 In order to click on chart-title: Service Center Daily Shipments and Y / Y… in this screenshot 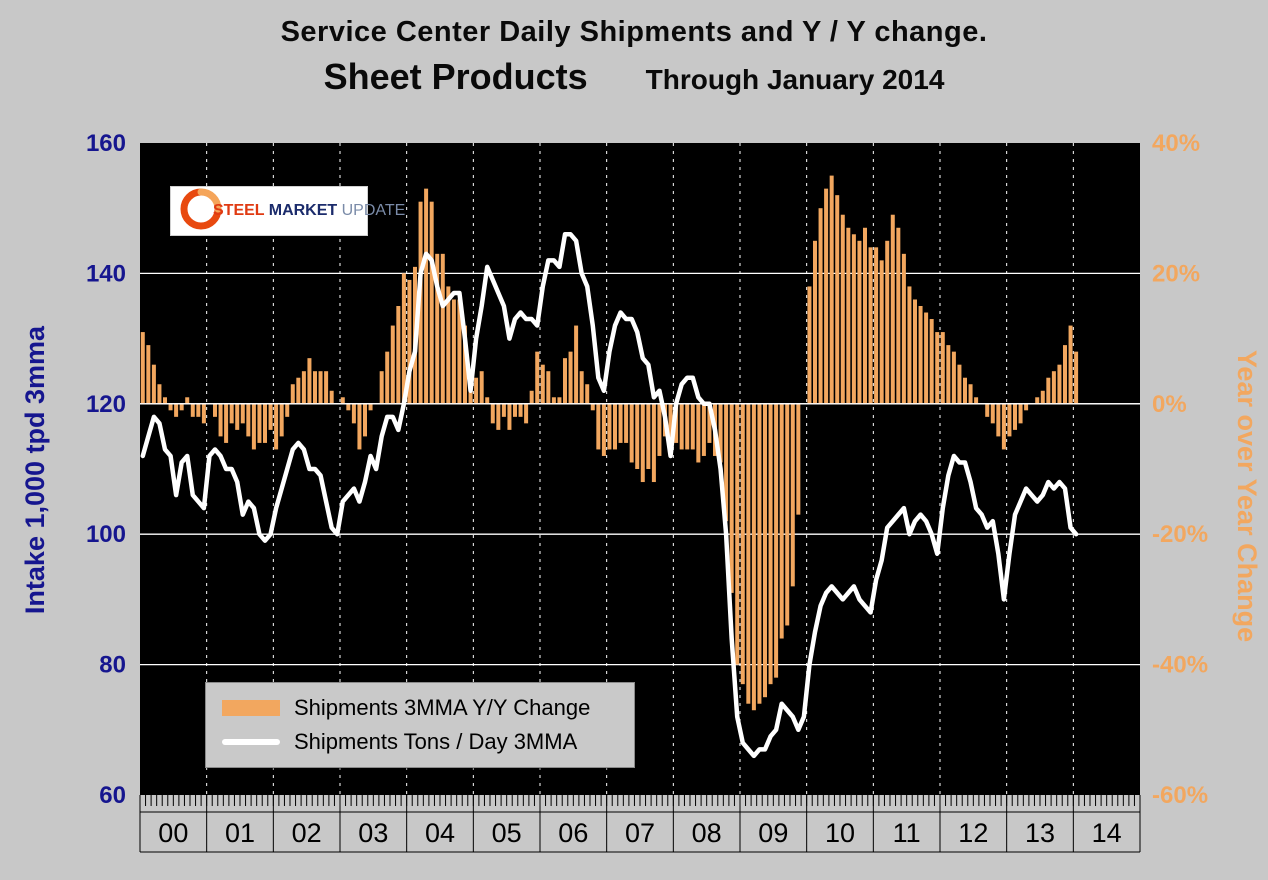, I will do `click(634, 32)`.